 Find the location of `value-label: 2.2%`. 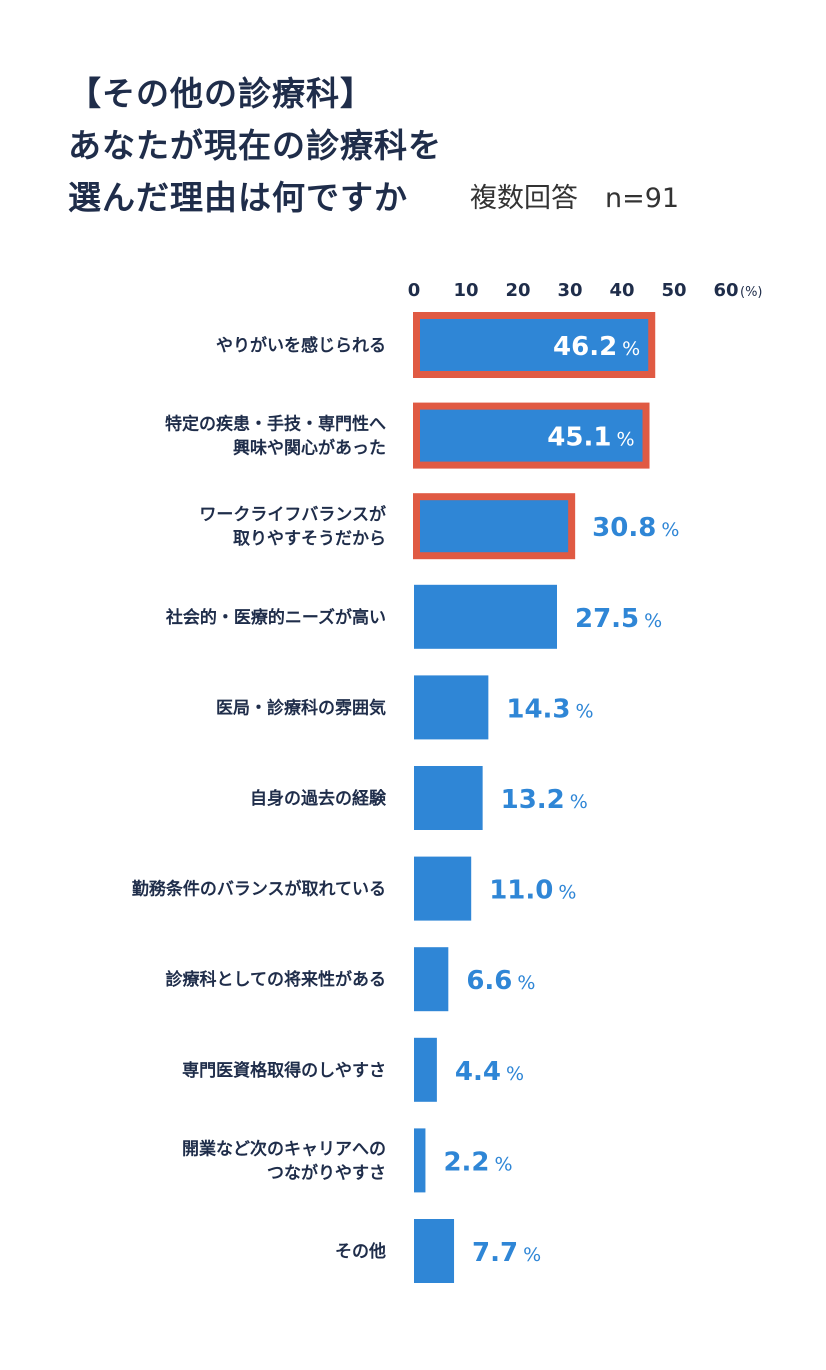

value-label: 2.2% is located at coordinates (477, 1162).